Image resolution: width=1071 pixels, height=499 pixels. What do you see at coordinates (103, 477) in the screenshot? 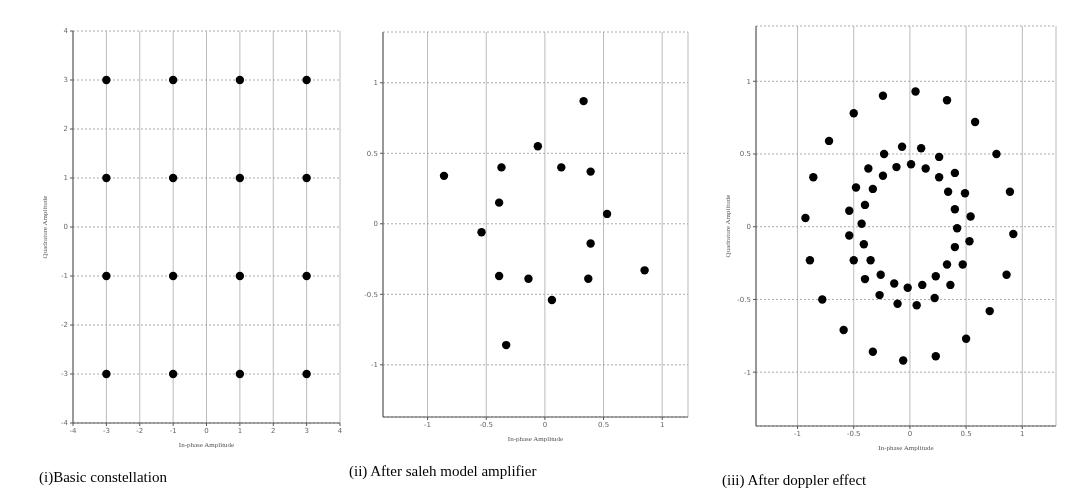
I see `text: (i)Basic constellation` at bounding box center [103, 477].